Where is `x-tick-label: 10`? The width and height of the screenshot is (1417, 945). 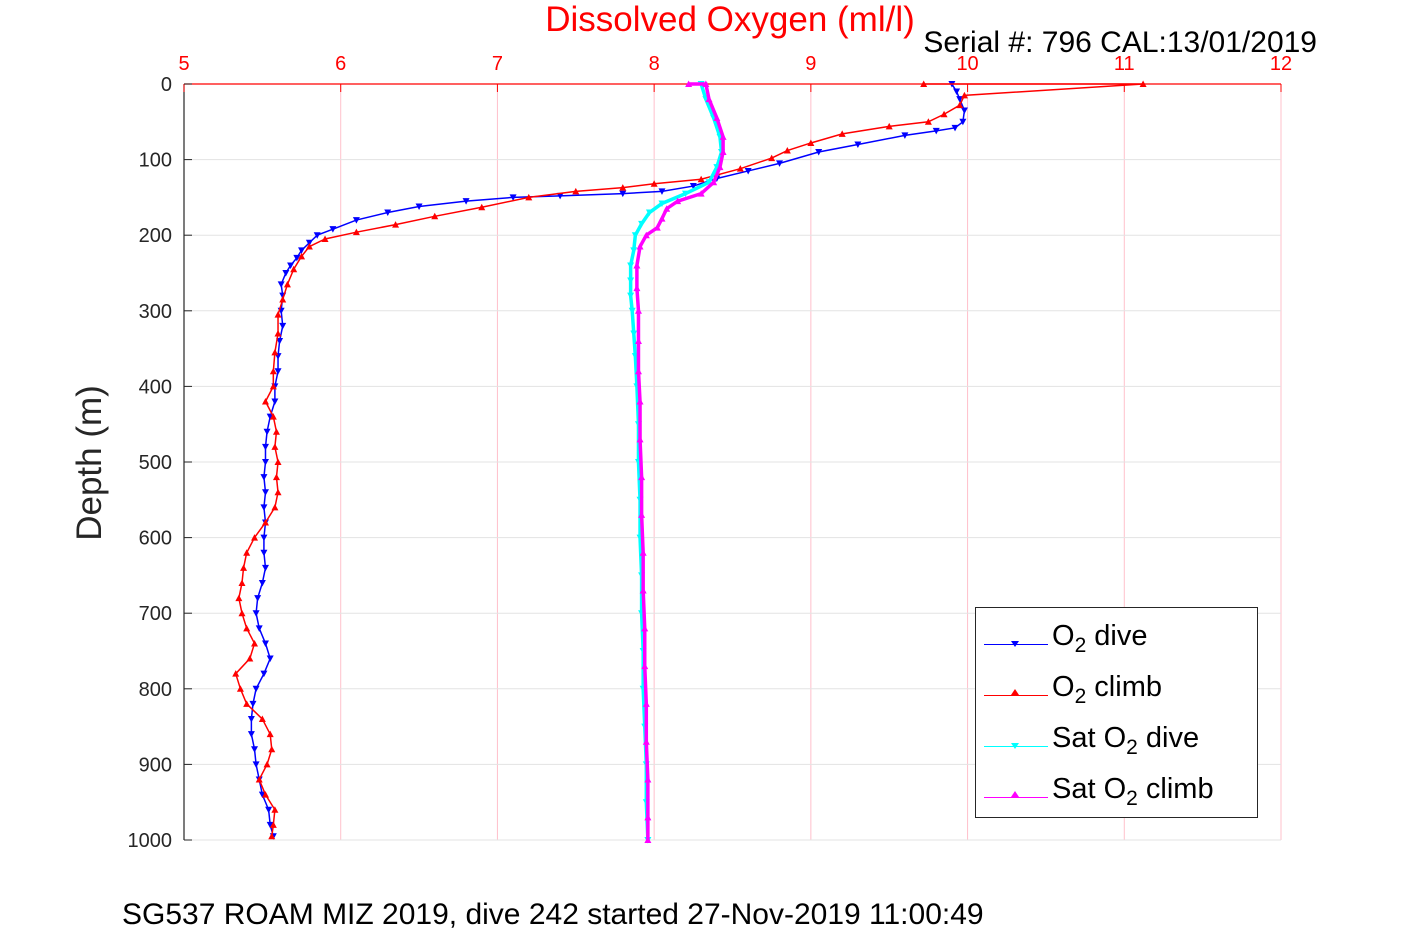
x-tick-label: 10 is located at coordinates (967, 64).